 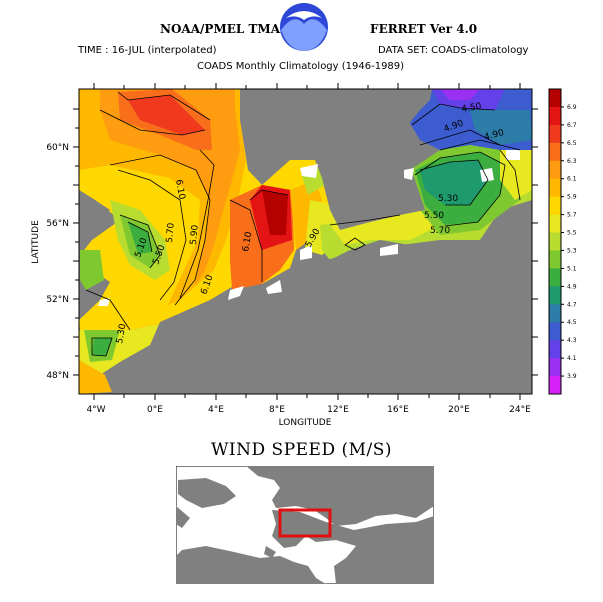 I want to click on x-tick-label: 0°E, so click(x=155, y=410).